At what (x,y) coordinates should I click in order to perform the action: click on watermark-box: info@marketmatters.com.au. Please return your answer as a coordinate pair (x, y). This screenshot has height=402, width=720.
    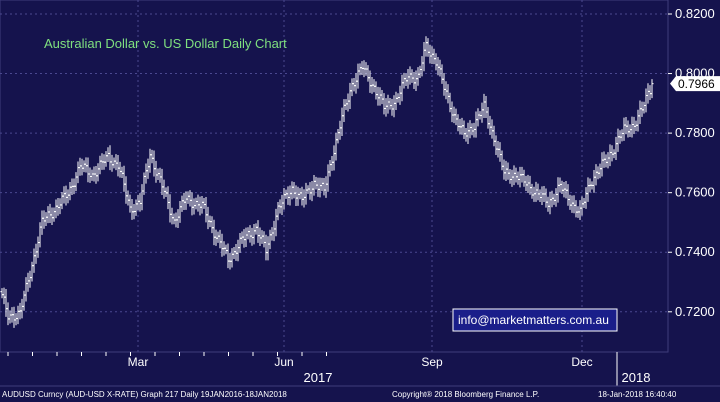
    Looking at the image, I should click on (535, 320).